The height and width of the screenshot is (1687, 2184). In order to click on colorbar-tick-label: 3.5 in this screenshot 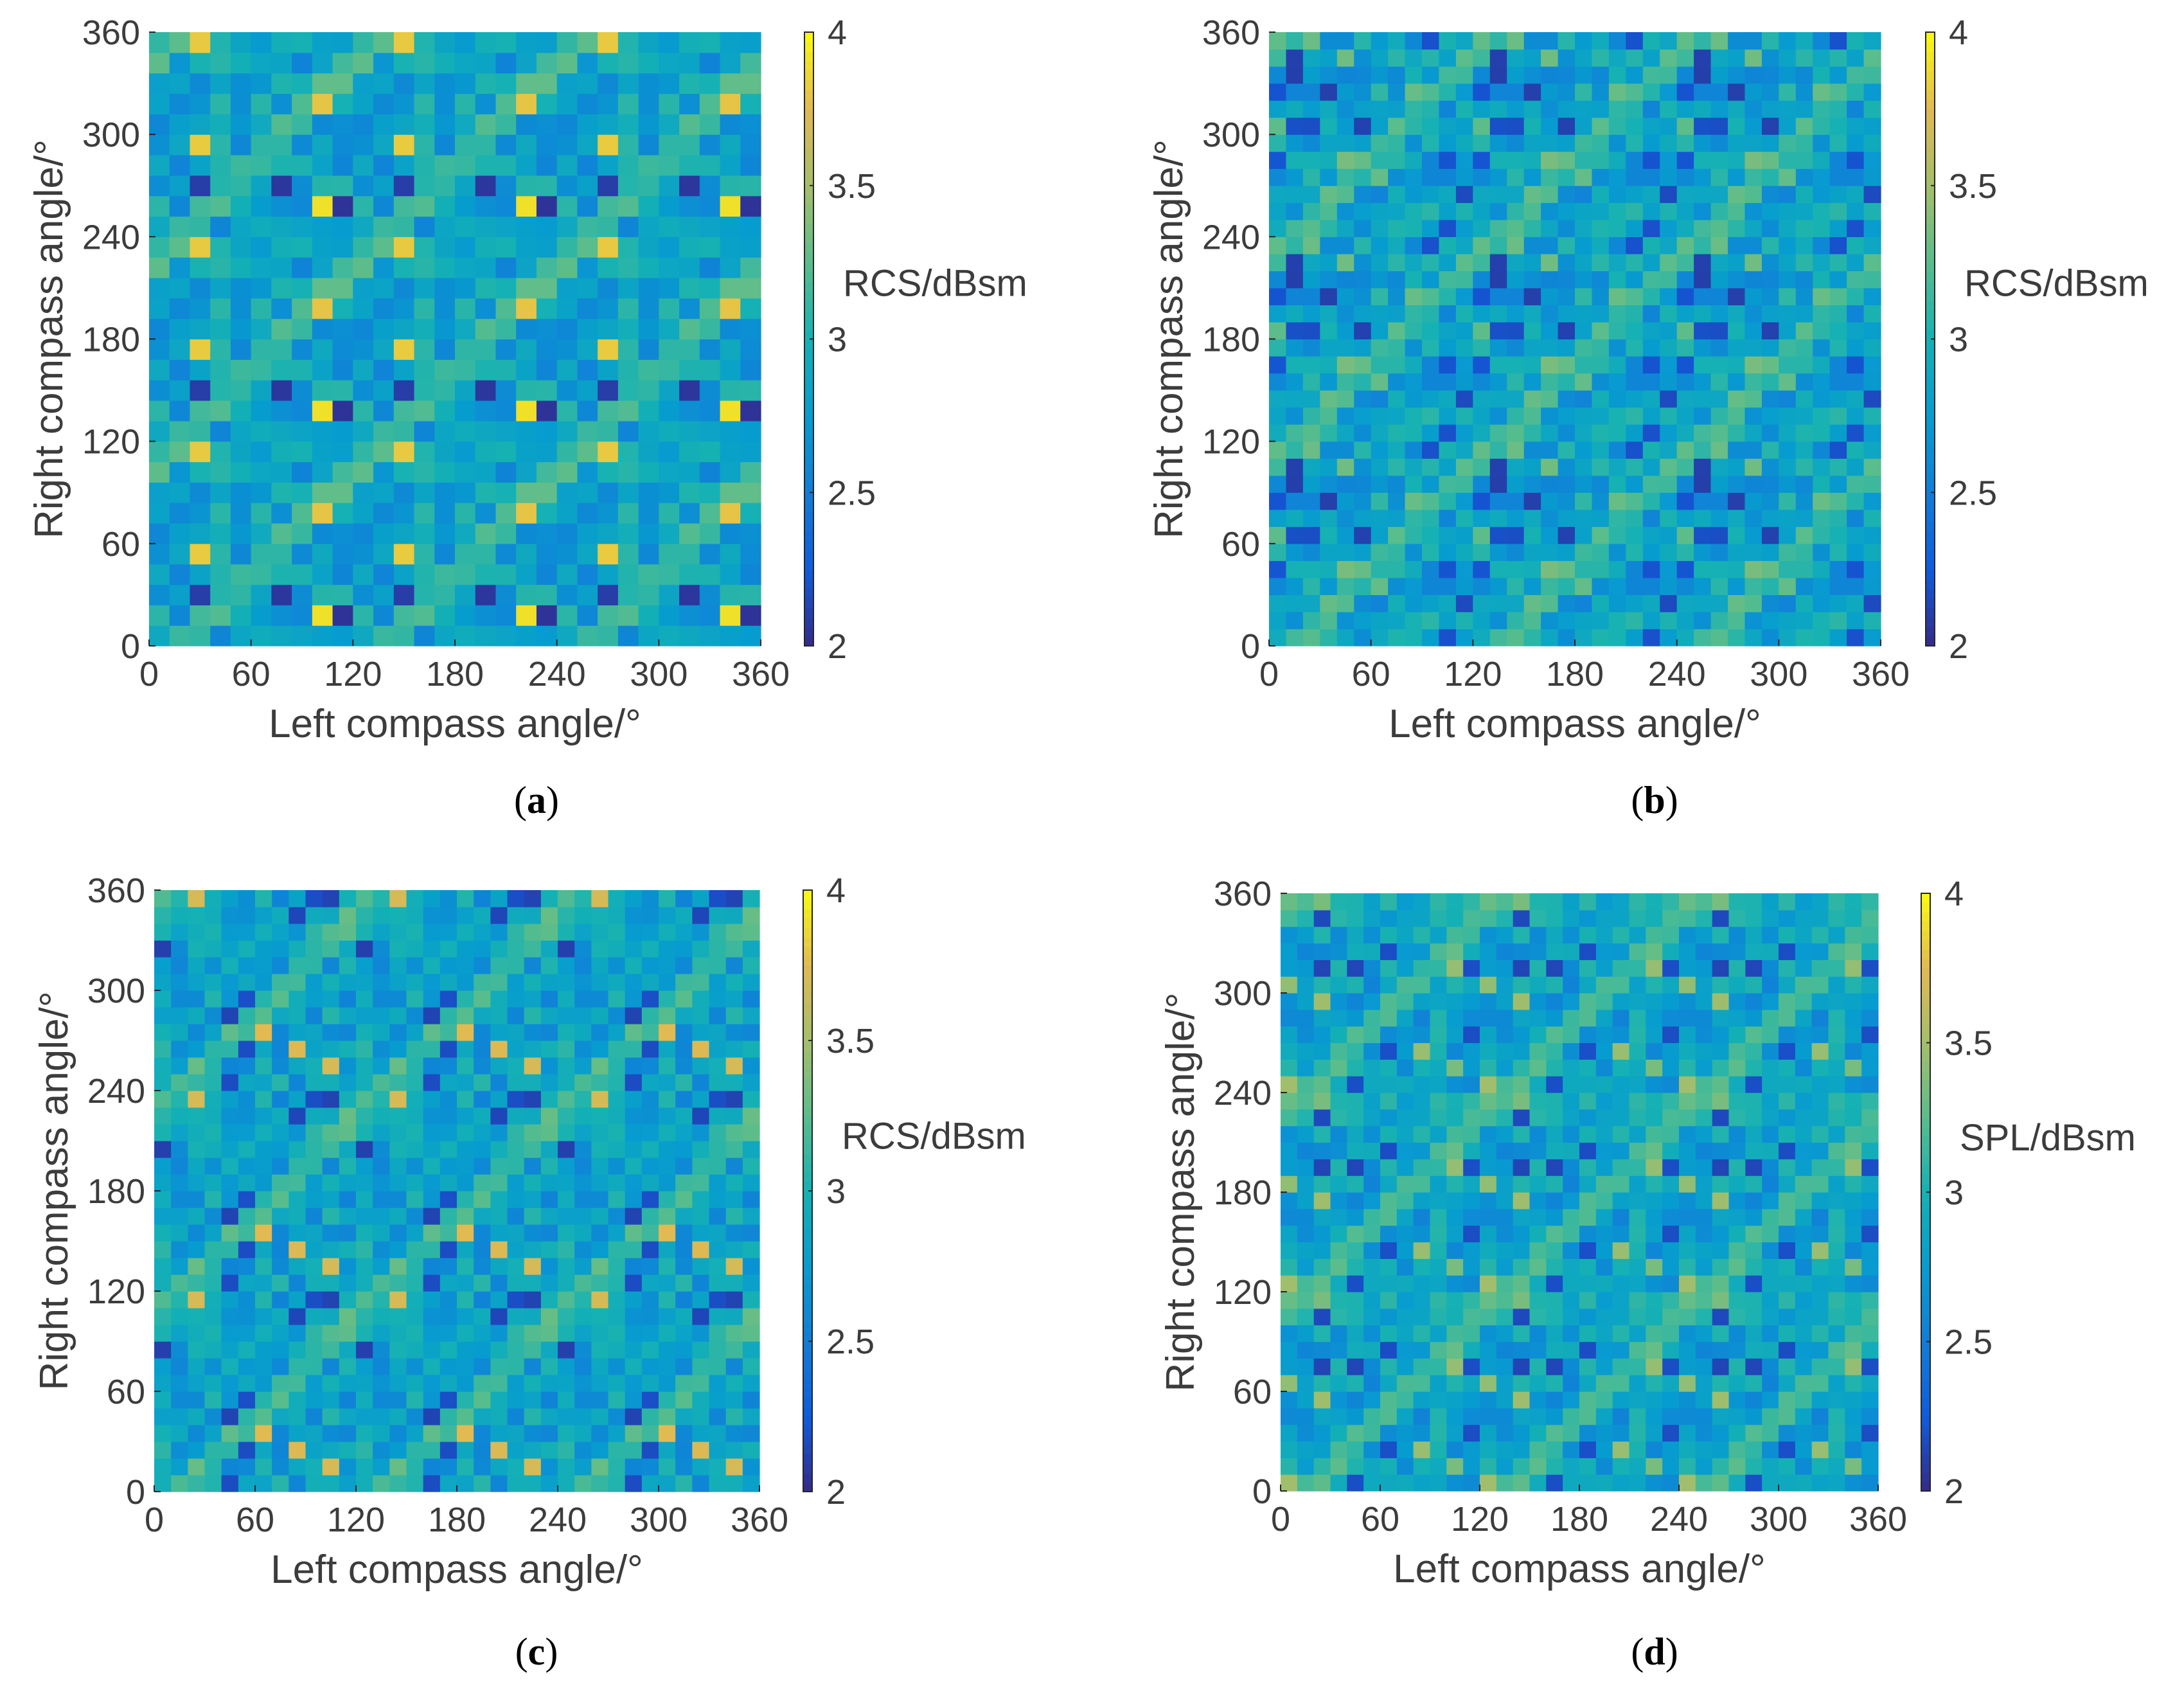, I will do `click(850, 1041)`.